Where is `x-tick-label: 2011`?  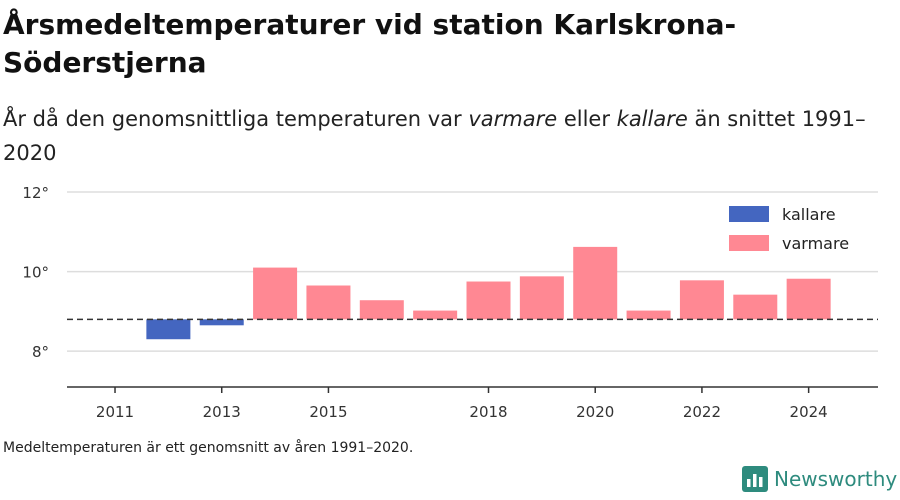 x-tick-label: 2011 is located at coordinates (115, 412).